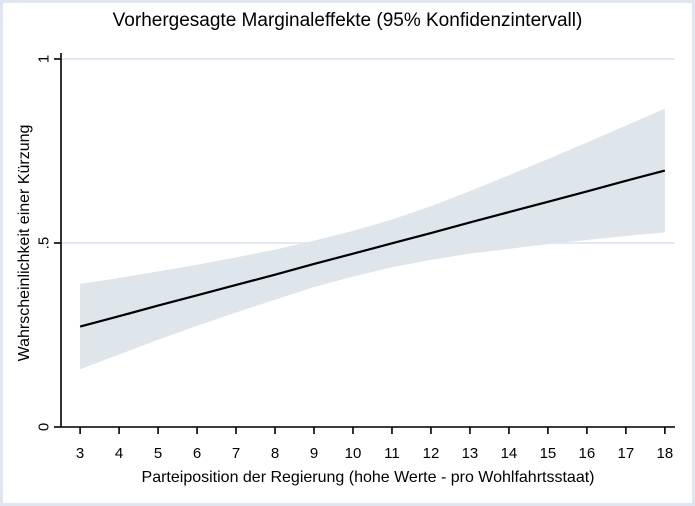 The height and width of the screenshot is (506, 695). What do you see at coordinates (44, 59) in the screenshot?
I see `y-tick-label: 1` at bounding box center [44, 59].